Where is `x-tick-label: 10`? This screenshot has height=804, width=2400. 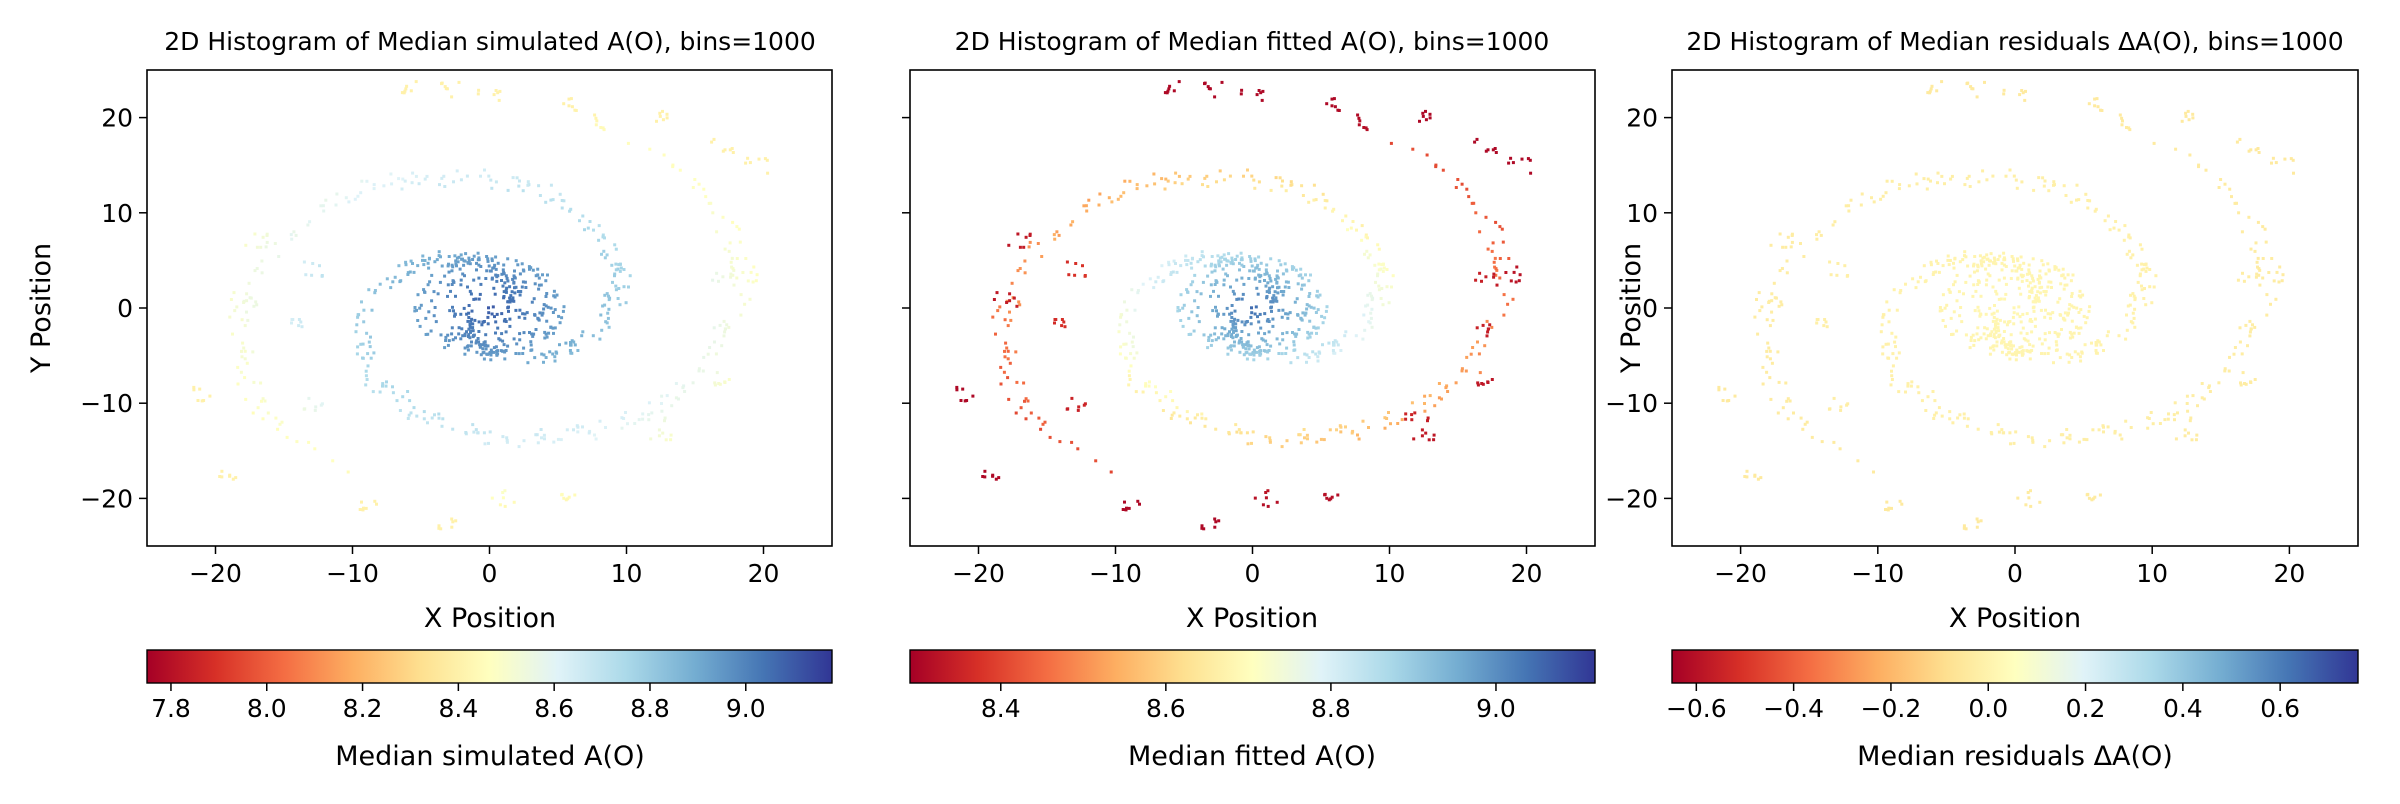 x-tick-label: 10 is located at coordinates (627, 573).